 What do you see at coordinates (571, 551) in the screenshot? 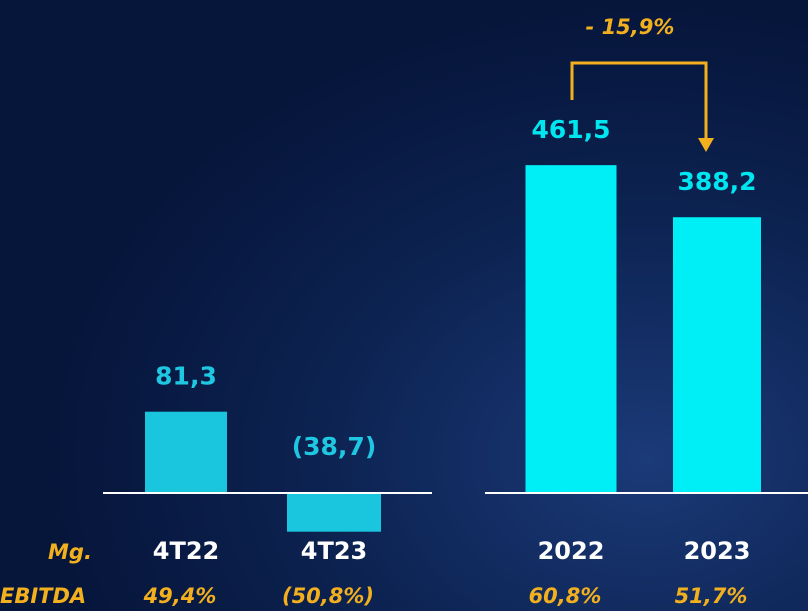
I see `x-tick-label: 2022` at bounding box center [571, 551].